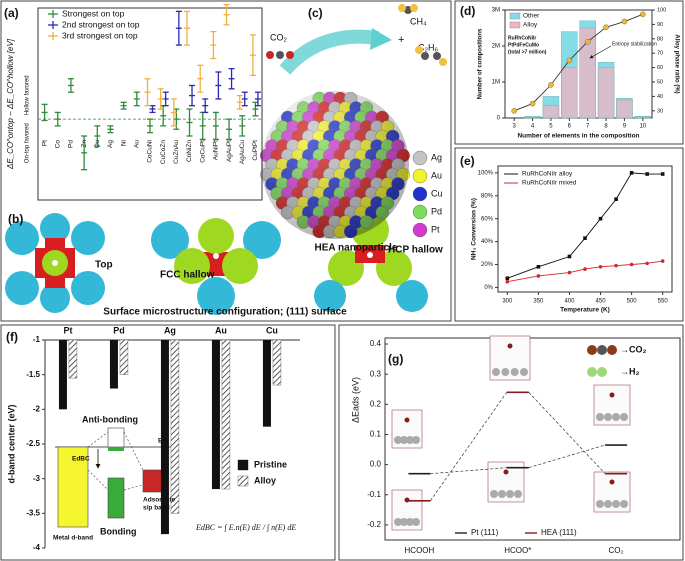 Image resolution: width=685 pixels, height=561 pixels. Describe the element at coordinates (401, 40) in the screenshot. I see `molecule-label: +` at that location.